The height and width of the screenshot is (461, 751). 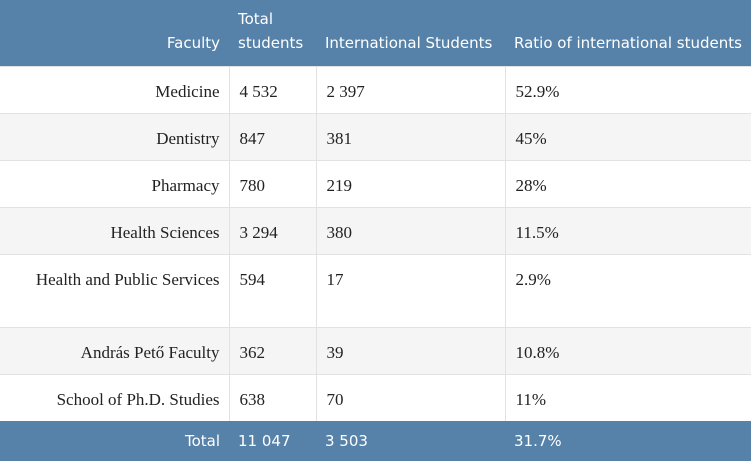 What do you see at coordinates (538, 440) in the screenshot?
I see `overall-ratio: 31.7%` at bounding box center [538, 440].